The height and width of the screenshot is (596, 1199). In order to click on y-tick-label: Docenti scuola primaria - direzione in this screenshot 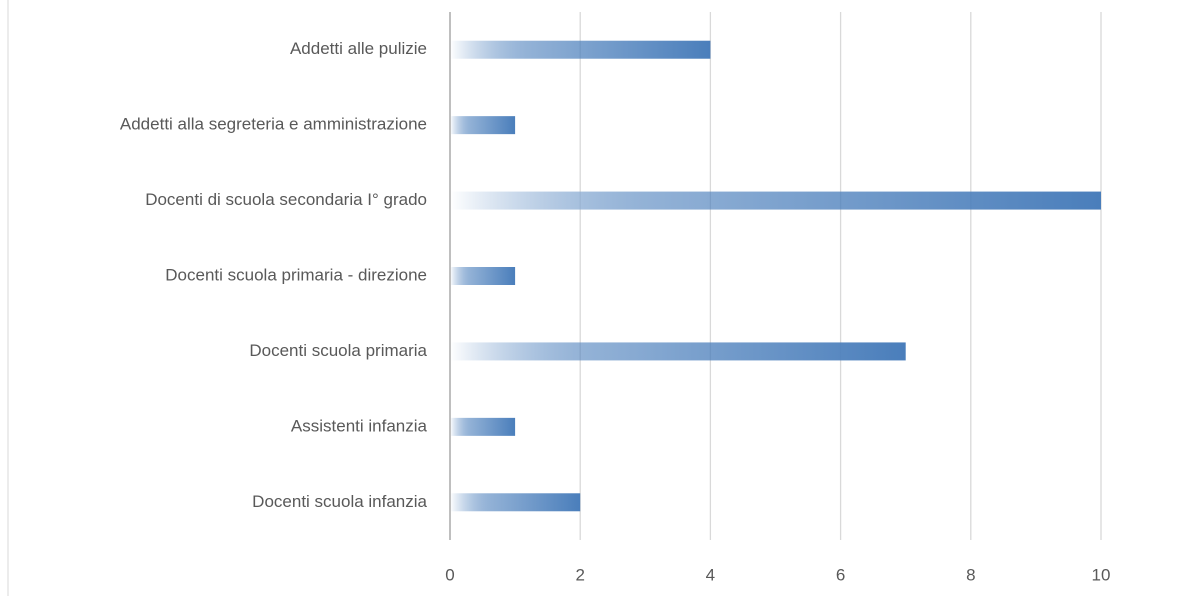, I will do `click(296, 274)`.